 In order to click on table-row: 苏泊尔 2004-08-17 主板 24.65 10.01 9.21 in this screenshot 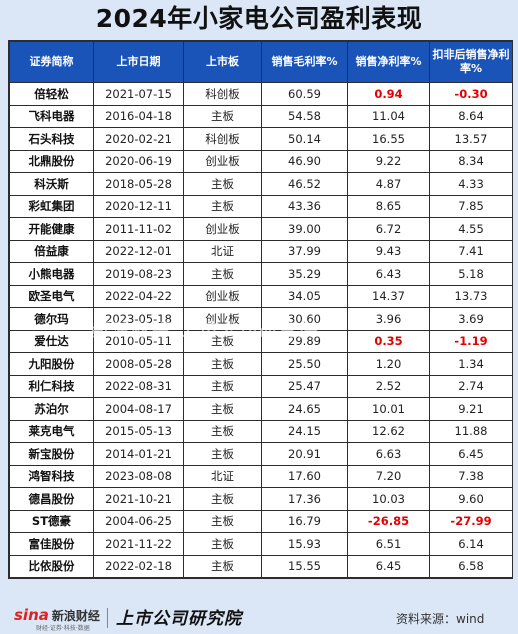, I will do `click(261, 409)`.